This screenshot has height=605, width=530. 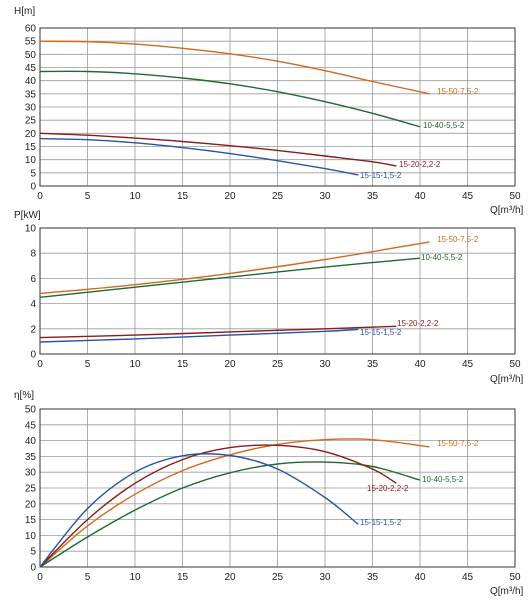 What do you see at coordinates (33, 279) in the screenshot?
I see `y-tick-label: 6` at bounding box center [33, 279].